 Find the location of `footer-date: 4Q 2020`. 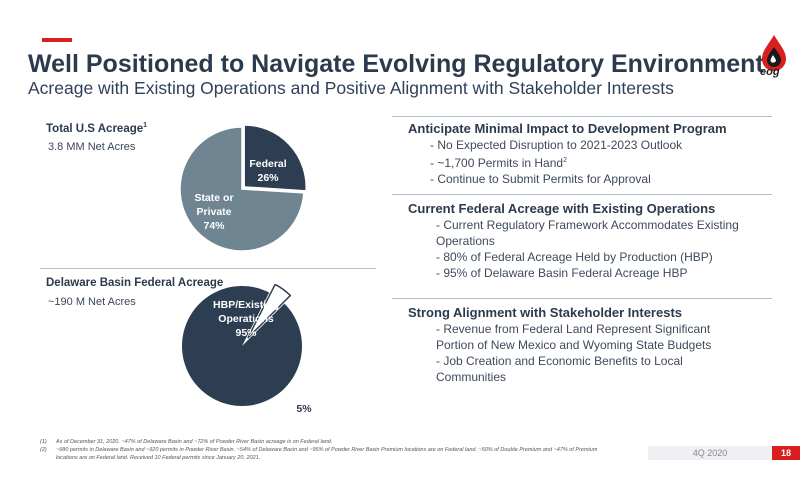

footer-date: 4Q 2020 is located at coordinates (710, 453).